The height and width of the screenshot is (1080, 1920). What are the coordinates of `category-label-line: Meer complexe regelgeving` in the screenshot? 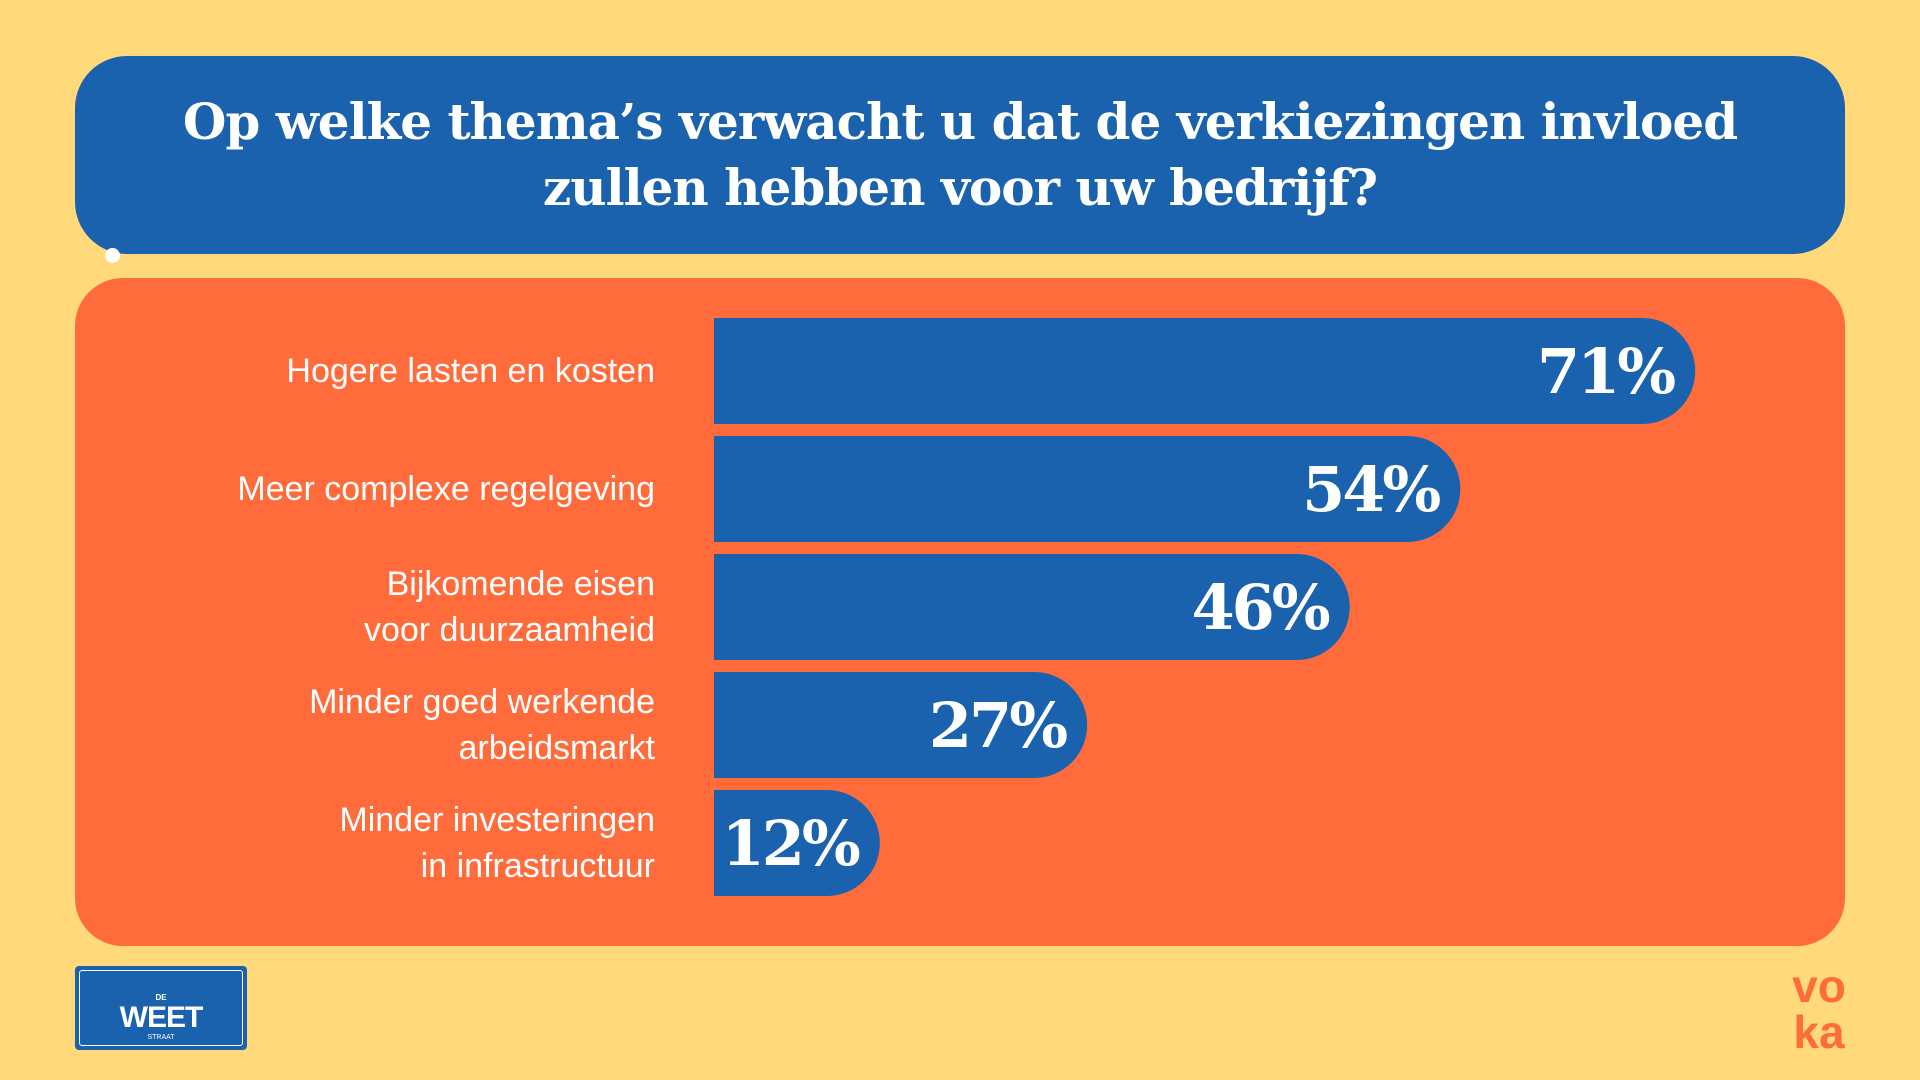 It's located at (446, 489).